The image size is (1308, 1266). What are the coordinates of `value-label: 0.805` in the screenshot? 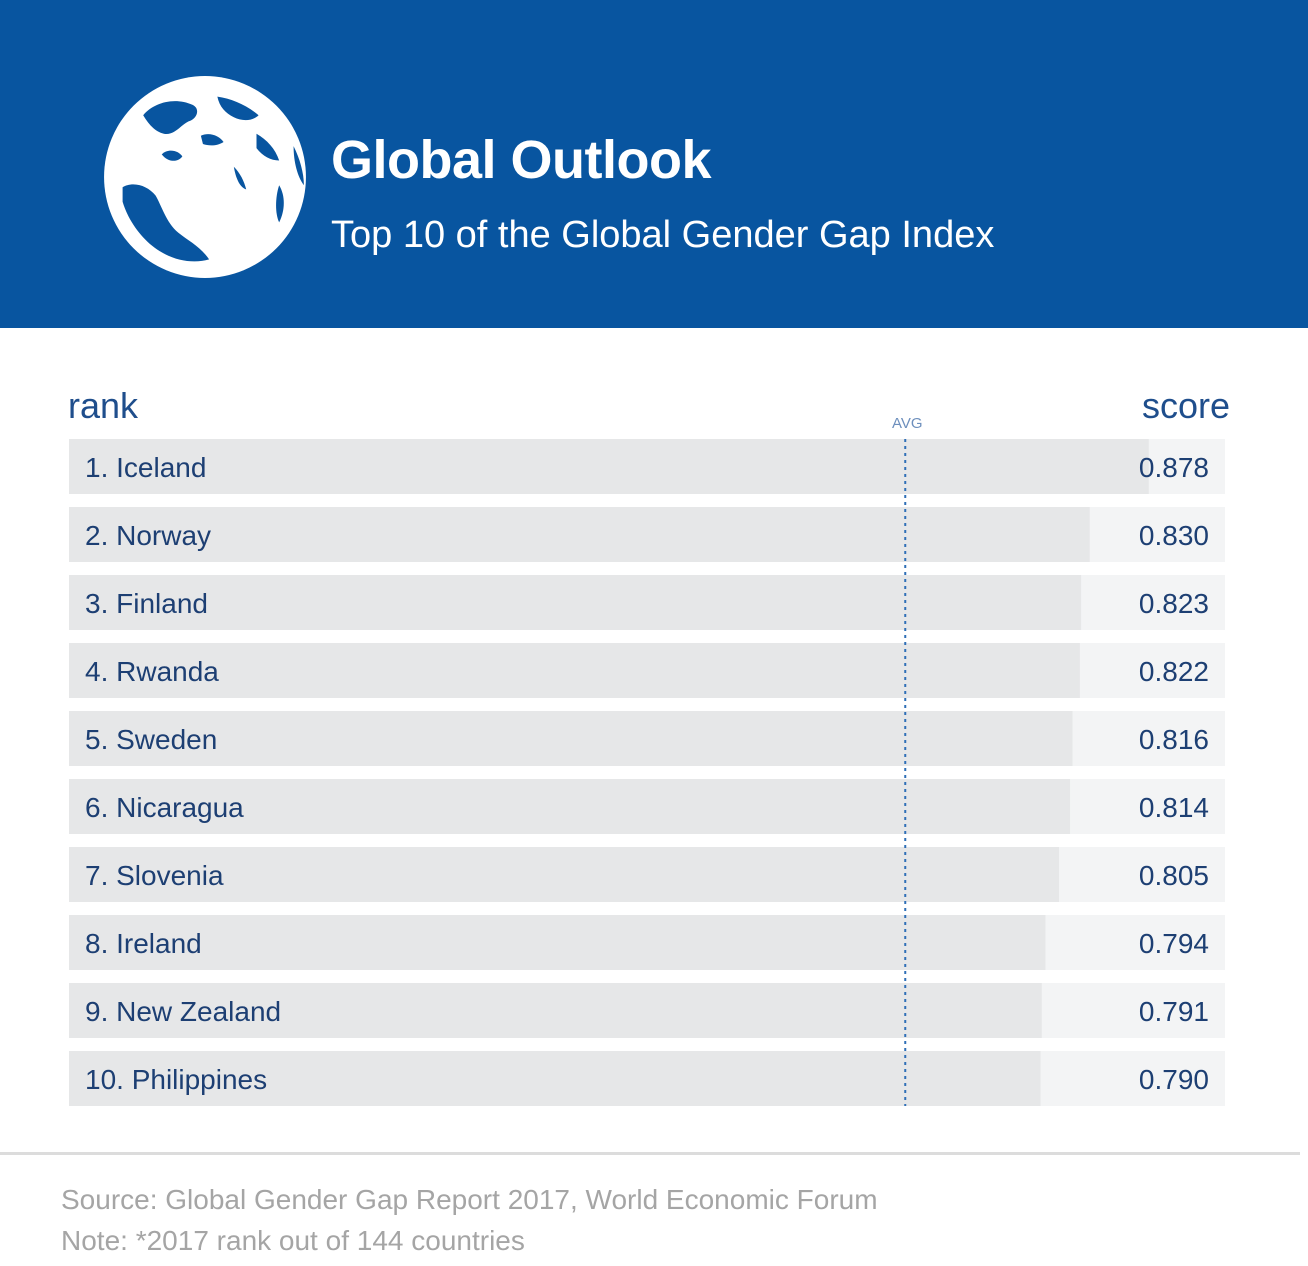 It's located at (1174, 875).